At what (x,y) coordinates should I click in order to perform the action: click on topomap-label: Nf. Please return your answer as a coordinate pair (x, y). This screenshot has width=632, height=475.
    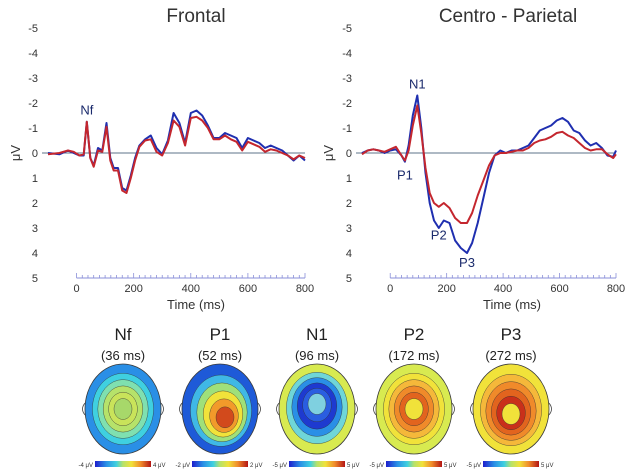
    Looking at the image, I should click on (123, 334).